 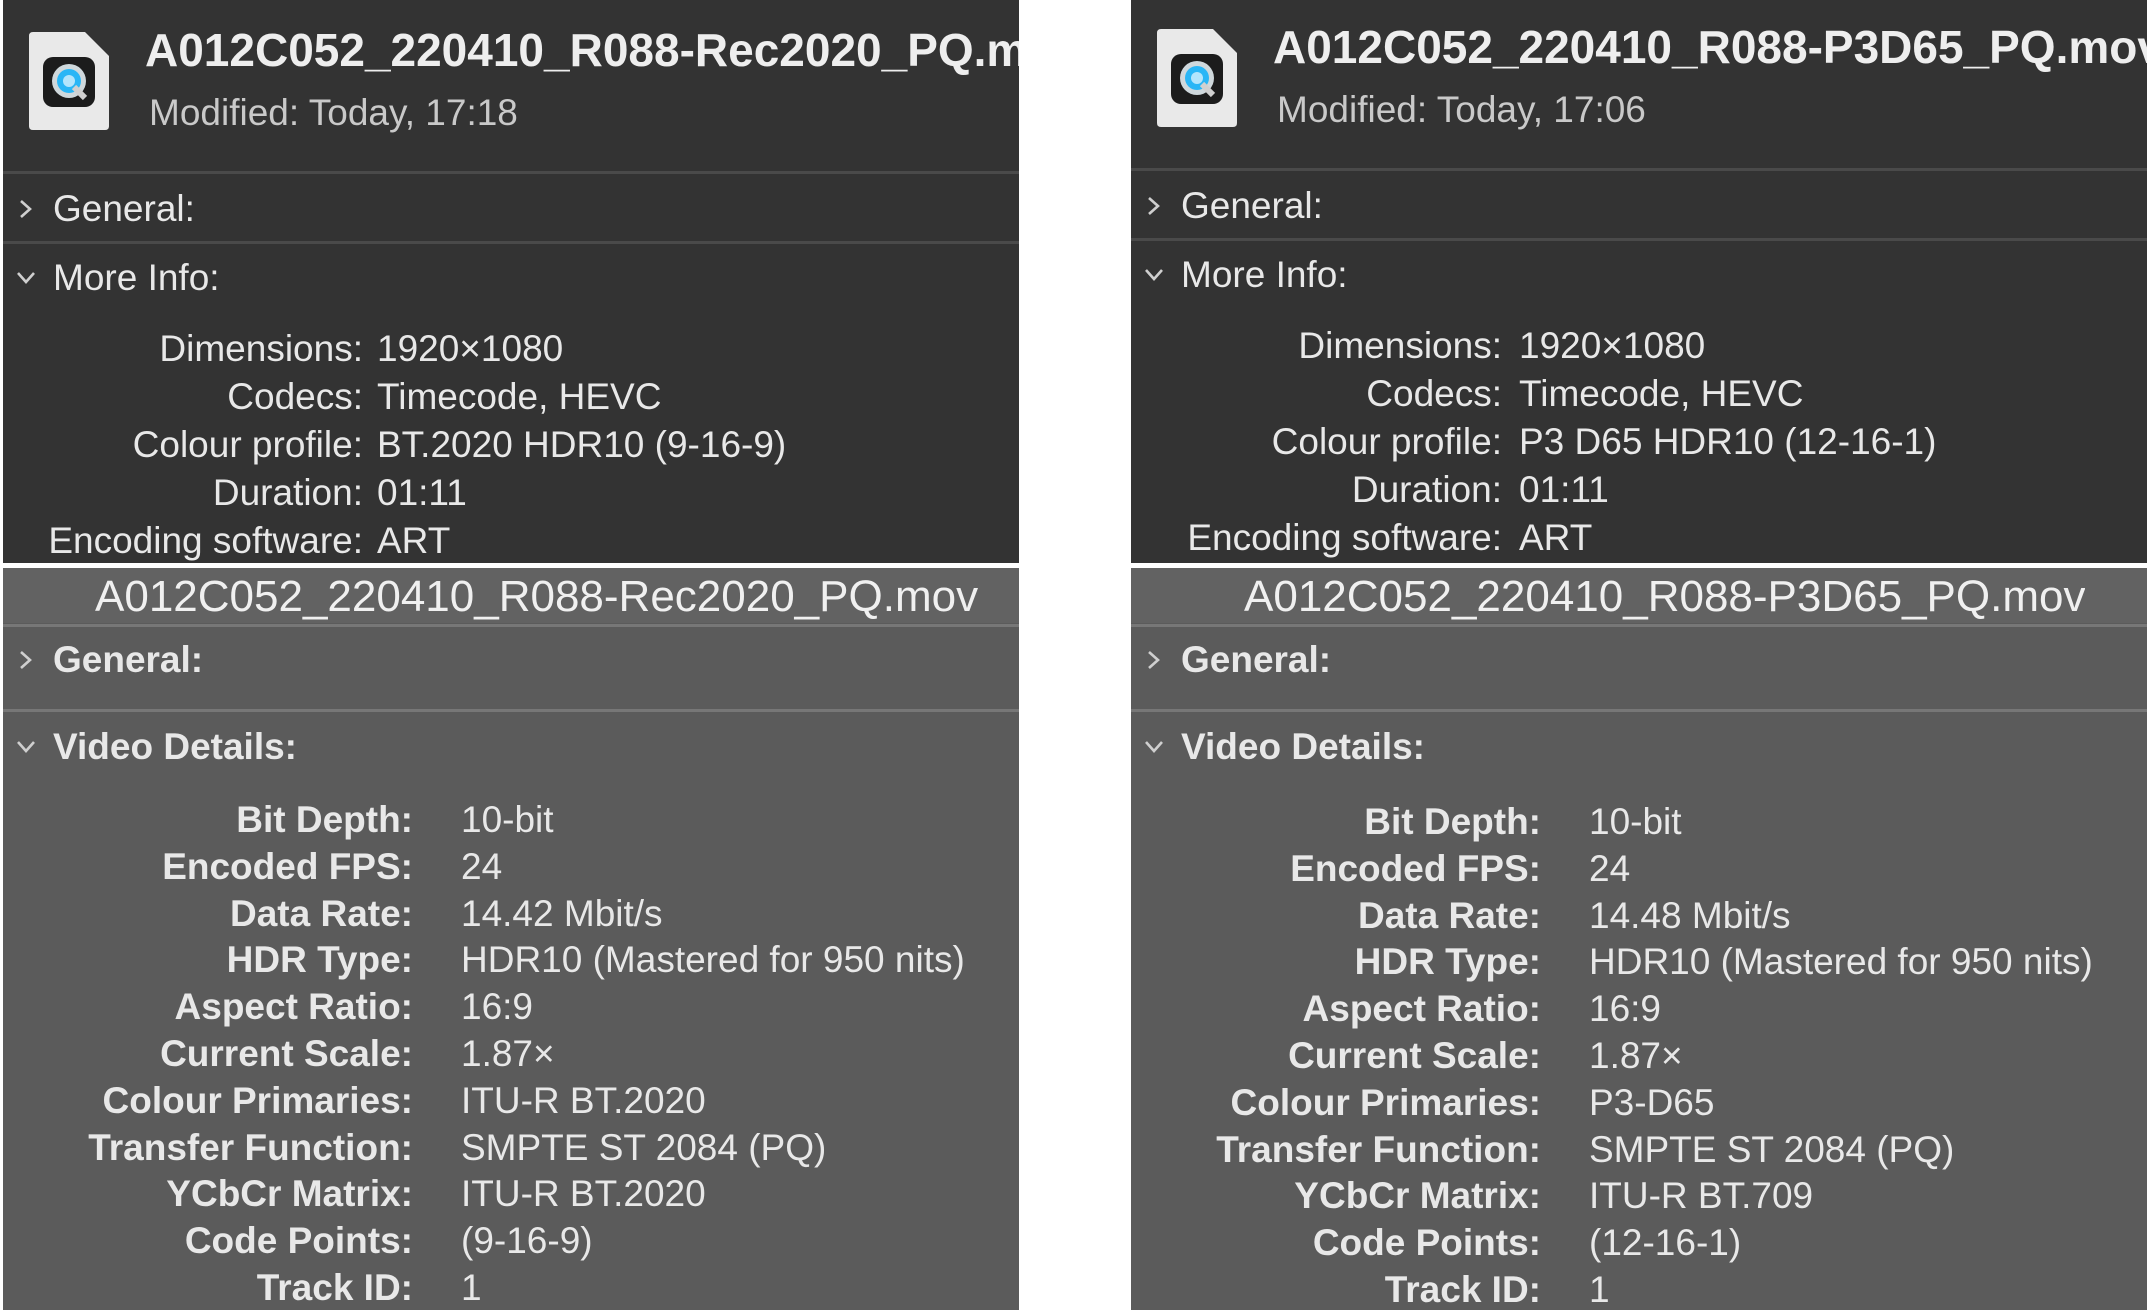 What do you see at coordinates (395, 445) in the screenshot?
I see `info-row: Colour profile: BT.2020 HDR10 (9-16-9)` at bounding box center [395, 445].